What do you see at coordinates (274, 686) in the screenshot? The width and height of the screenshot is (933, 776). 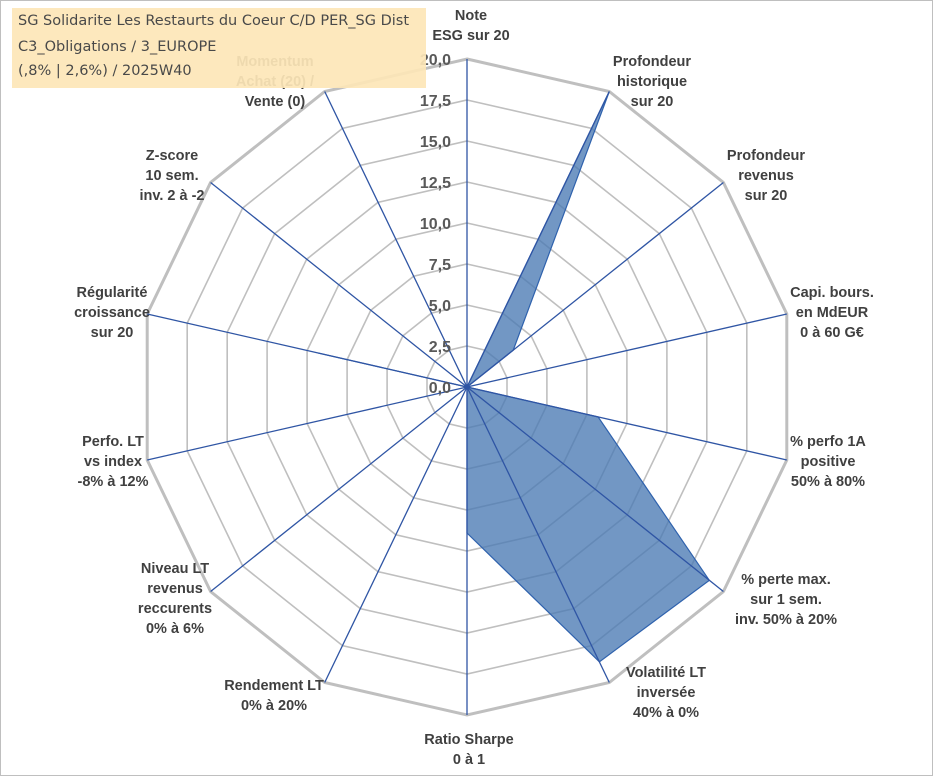 I see `axis-label-line: Rendement LT` at bounding box center [274, 686].